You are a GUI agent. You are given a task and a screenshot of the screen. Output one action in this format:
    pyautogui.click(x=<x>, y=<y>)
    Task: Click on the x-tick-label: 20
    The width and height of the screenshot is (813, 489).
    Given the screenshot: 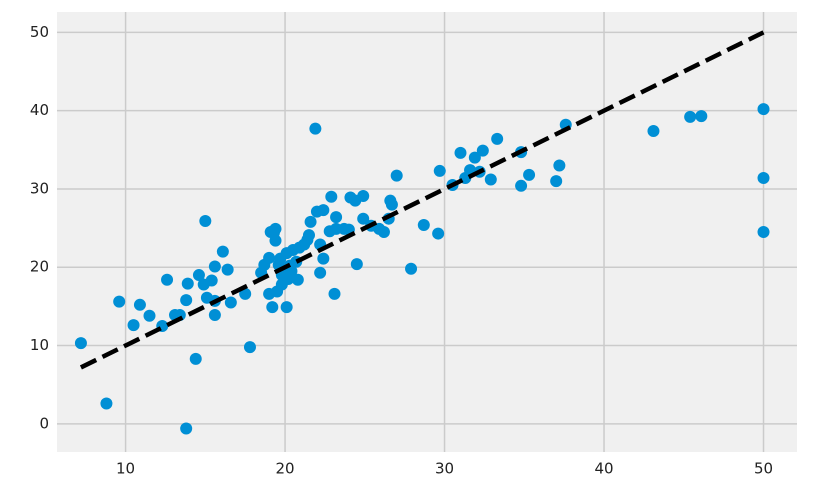 What is the action you would take?
    pyautogui.click(x=285, y=469)
    